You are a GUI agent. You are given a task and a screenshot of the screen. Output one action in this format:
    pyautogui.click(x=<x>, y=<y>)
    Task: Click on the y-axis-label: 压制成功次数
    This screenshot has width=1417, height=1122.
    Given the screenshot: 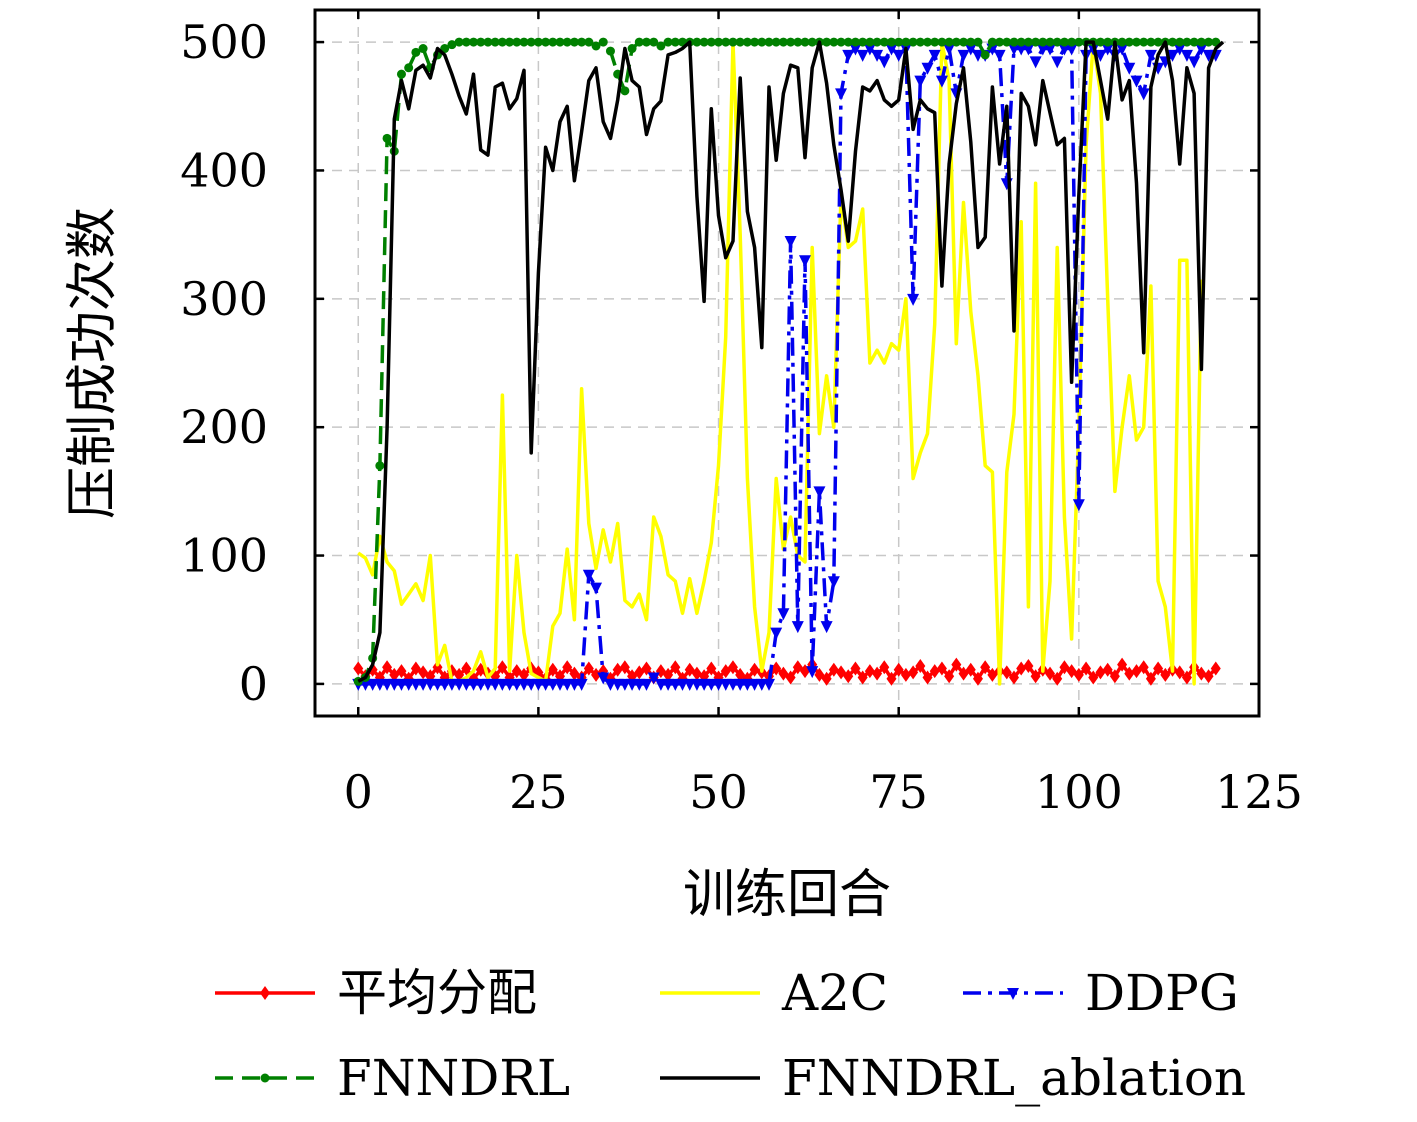 What is the action you would take?
    pyautogui.click(x=93, y=363)
    